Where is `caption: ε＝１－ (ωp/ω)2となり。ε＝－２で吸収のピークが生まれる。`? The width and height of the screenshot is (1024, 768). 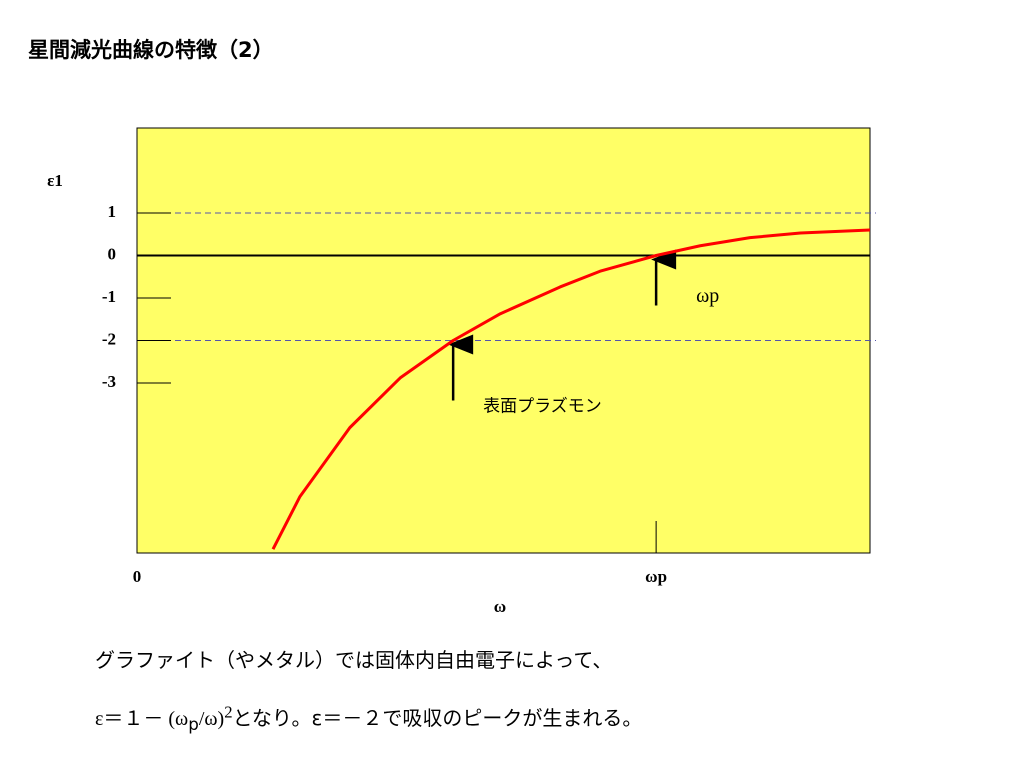
caption: ε＝１－ (ωp/ω)2となり。ε＝－２で吸収のピークが生まれる。 is located at coordinates (368, 718).